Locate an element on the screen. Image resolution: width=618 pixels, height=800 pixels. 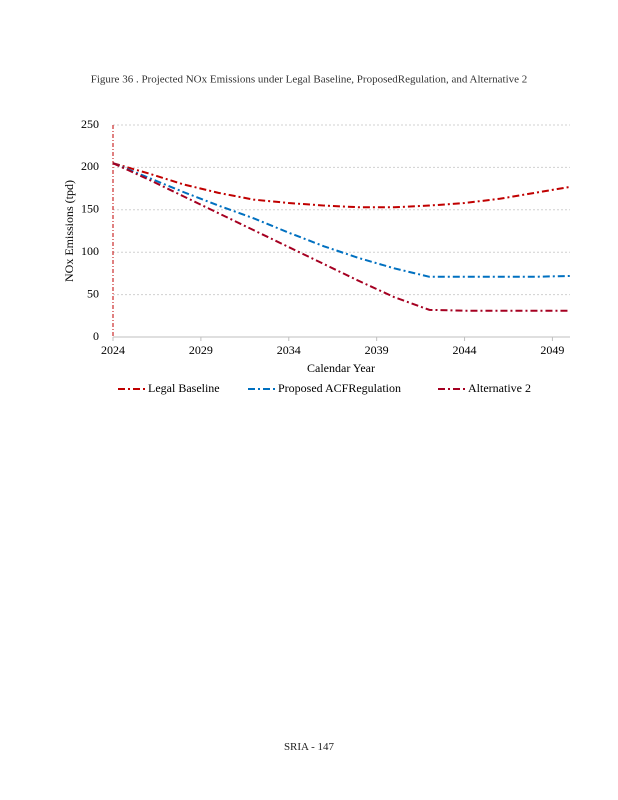
y-axis-title: NOx Emissions (tpd) is located at coordinates (69, 231).